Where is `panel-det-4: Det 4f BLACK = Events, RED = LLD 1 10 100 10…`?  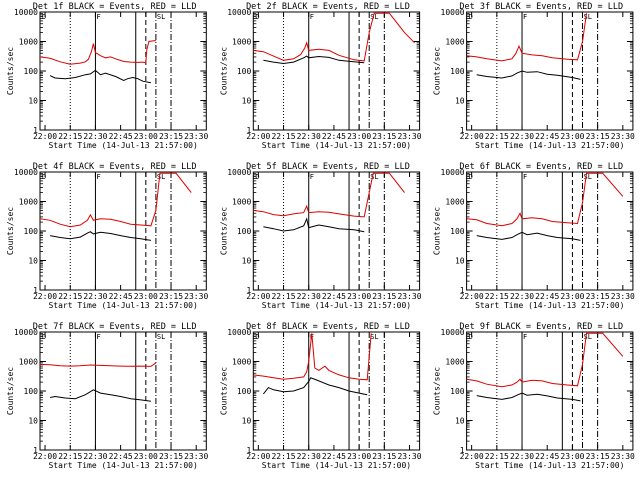 panel-det-4: Det 4f BLACK = Events, RED = LLD 1 10 100 10… is located at coordinates (107, 236).